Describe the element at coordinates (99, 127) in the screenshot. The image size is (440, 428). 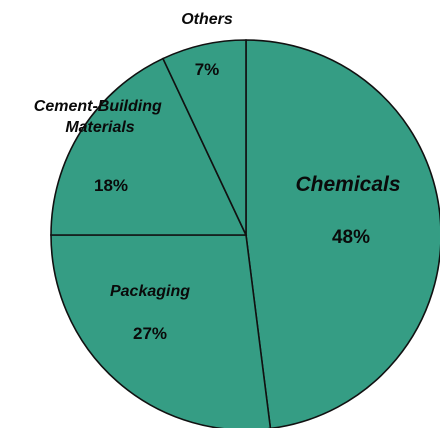
I see `label-cement-building-line-2: Materials` at that location.